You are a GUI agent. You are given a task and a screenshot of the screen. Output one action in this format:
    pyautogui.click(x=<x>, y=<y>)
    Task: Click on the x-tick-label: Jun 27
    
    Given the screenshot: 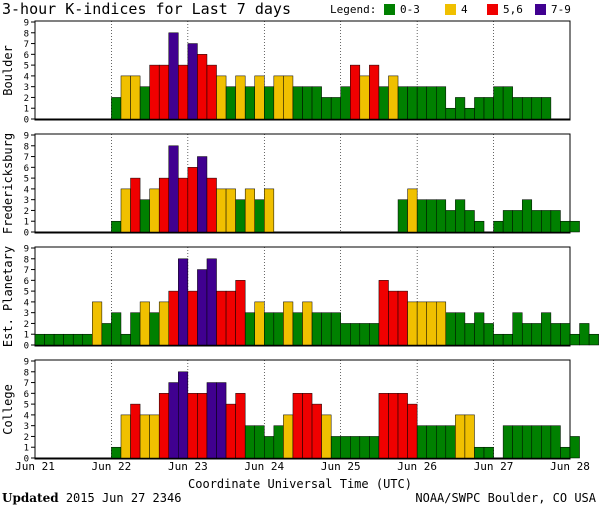 What is the action you would take?
    pyautogui.click(x=494, y=466)
    